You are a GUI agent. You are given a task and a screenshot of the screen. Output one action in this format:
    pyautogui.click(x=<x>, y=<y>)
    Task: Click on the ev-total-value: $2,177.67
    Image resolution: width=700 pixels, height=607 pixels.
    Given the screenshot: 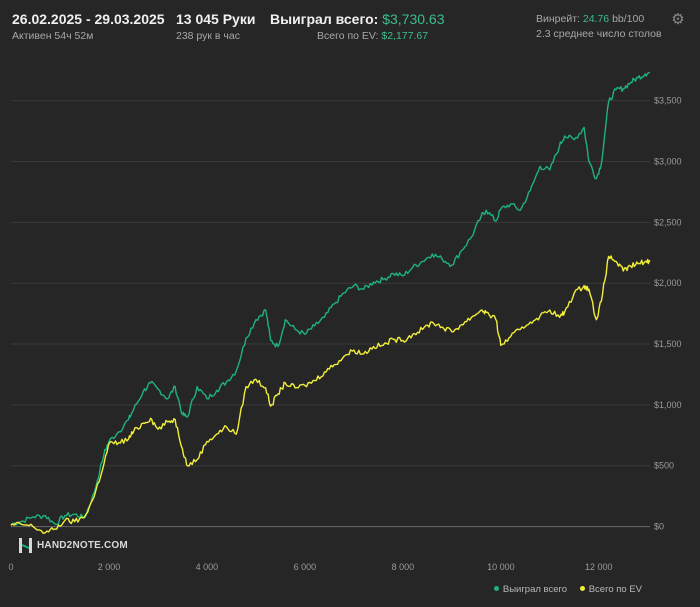 What is the action you would take?
    pyautogui.click(x=405, y=36)
    